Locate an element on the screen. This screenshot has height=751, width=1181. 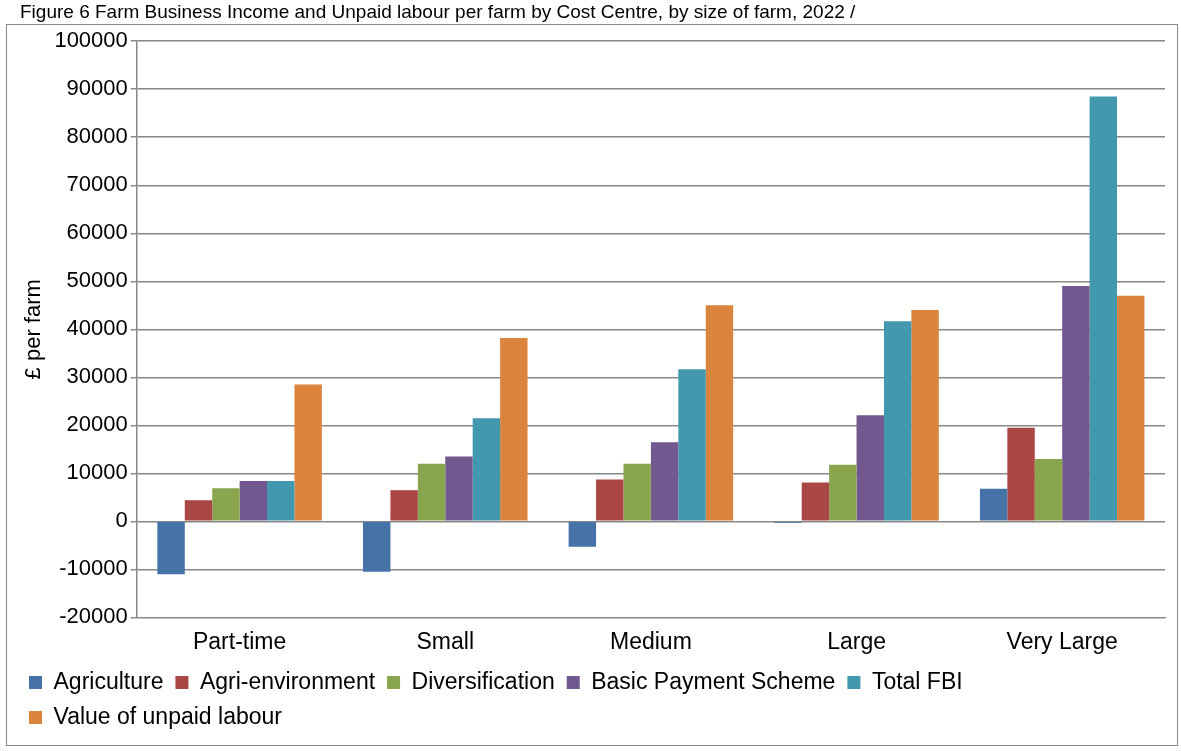
x-tick-label: Medium is located at coordinates (651, 640).